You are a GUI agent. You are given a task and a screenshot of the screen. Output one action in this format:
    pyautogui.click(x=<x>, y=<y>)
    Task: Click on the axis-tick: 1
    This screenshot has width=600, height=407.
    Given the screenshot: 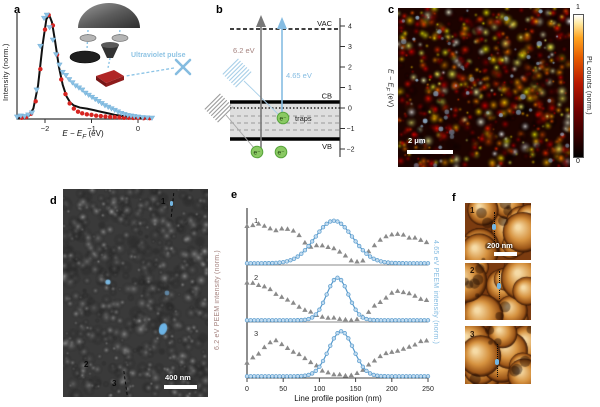 What is the action you would take?
    pyautogui.click(x=350, y=88)
    